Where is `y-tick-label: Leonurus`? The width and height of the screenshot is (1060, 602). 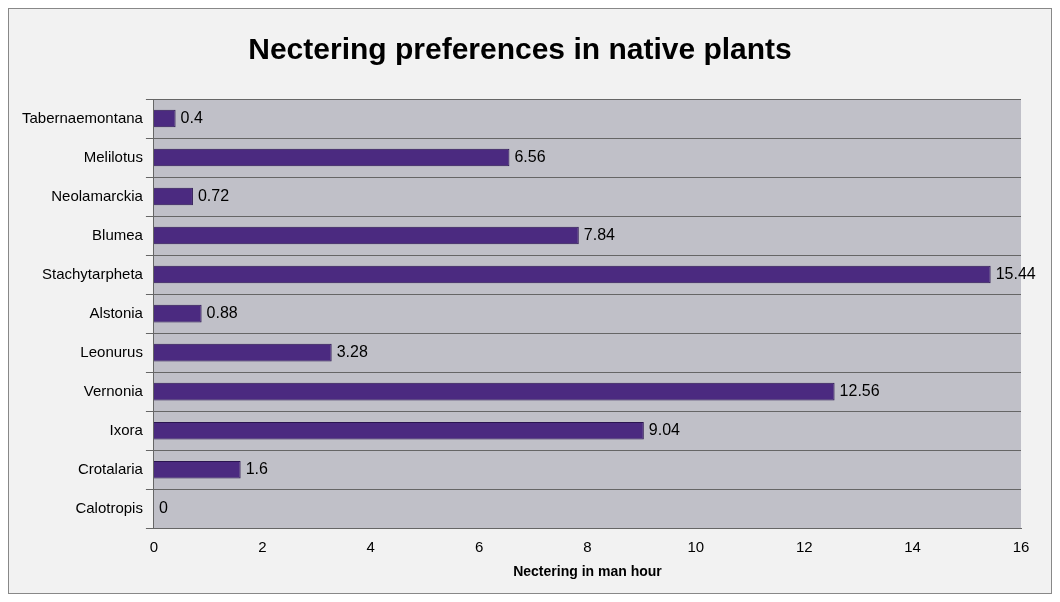 y-tick-label: Leonurus is located at coordinates (111, 351).